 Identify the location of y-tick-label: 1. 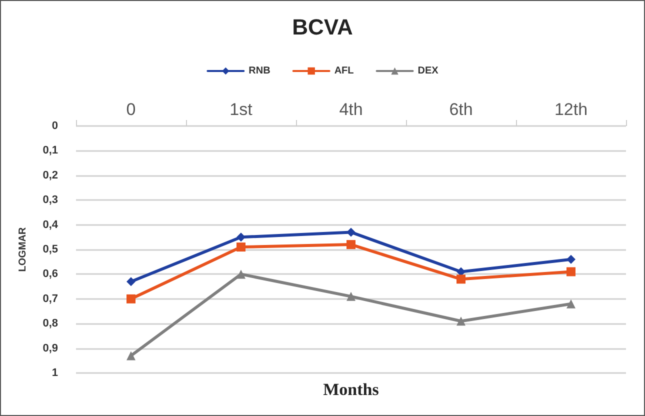
(55, 373).